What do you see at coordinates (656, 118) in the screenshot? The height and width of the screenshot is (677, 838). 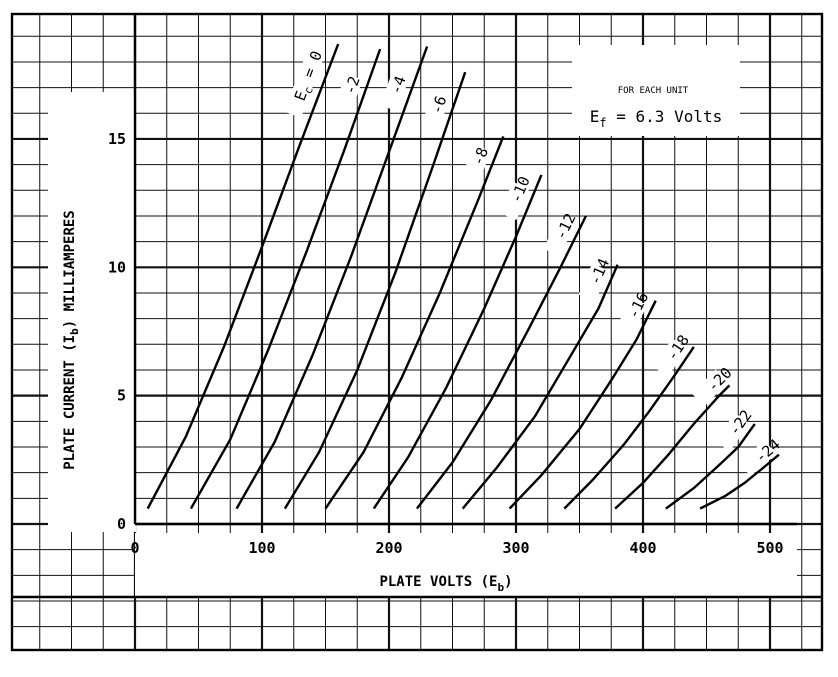 I see `note-line-2: Ef = 6.3 Volts` at bounding box center [656, 118].